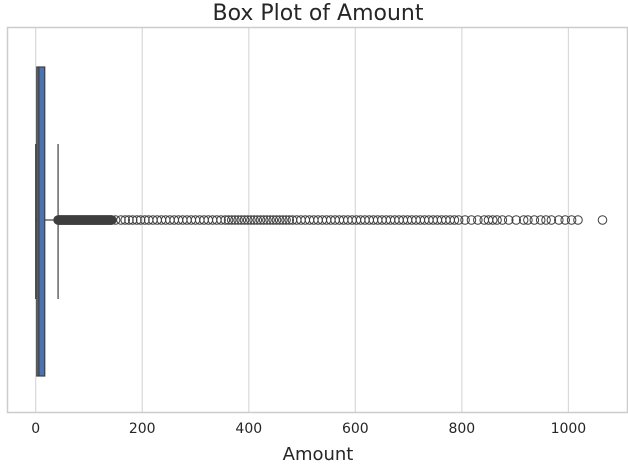 This screenshot has width=628, height=467. I want to click on iqr-box, so click(41, 221).